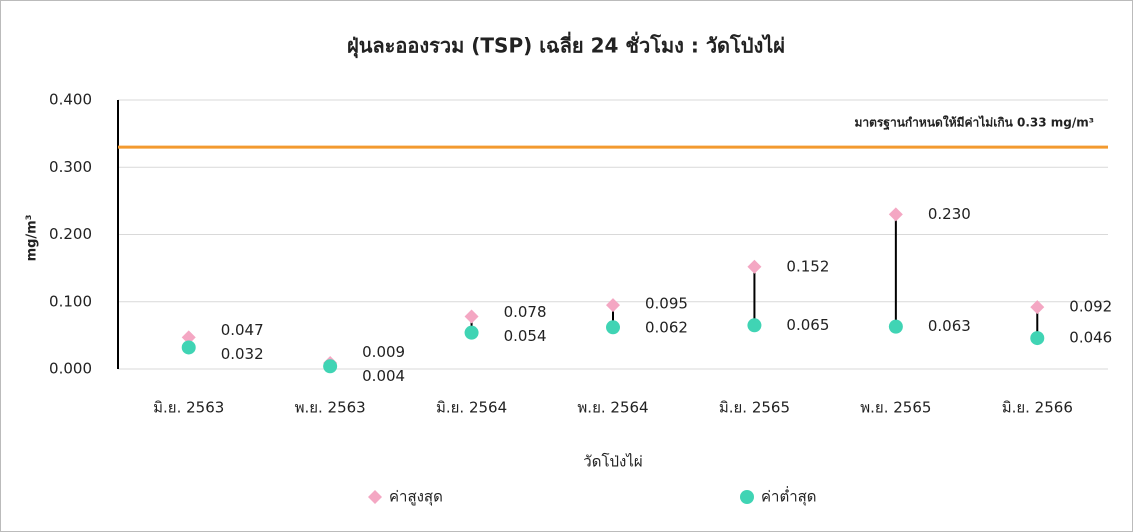  What do you see at coordinates (1090, 307) in the screenshot?
I see `max-value-label: 0.092` at bounding box center [1090, 307].